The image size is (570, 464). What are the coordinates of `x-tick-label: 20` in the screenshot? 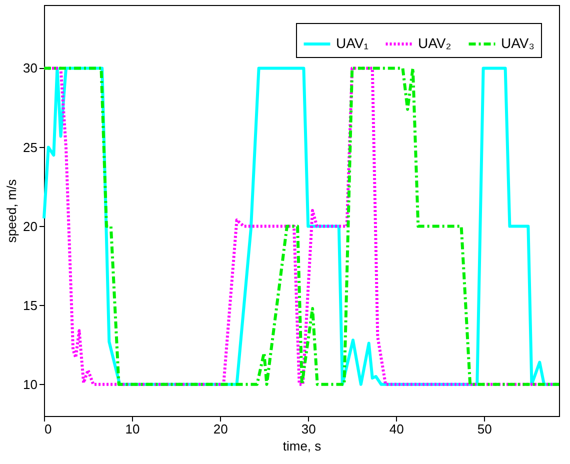 It's located at (220, 429).